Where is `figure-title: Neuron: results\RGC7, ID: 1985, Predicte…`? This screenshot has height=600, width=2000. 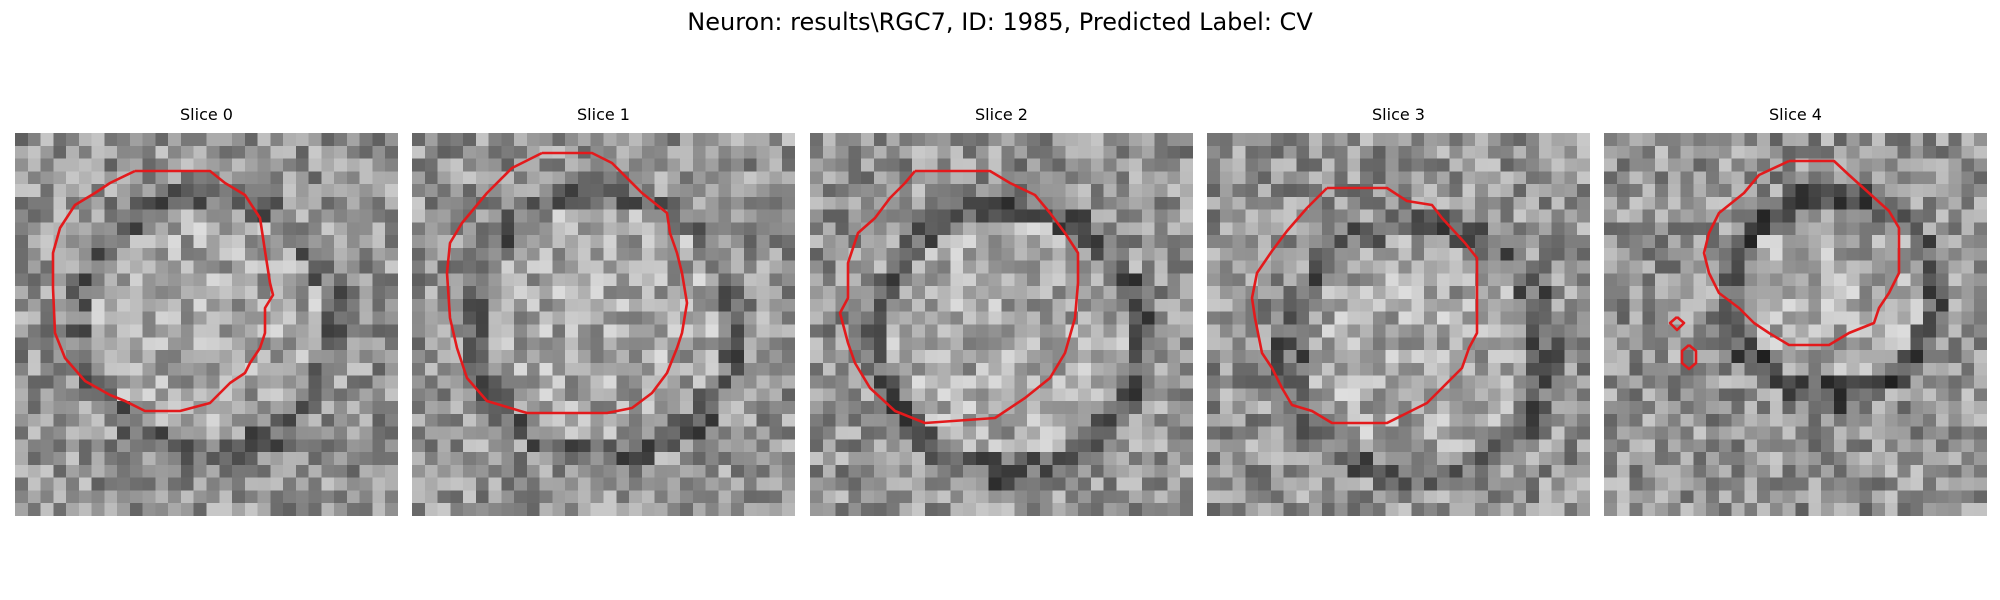
figure-title: Neuron: results\RGC7, ID: 1985, Predicte… is located at coordinates (1000, 22).